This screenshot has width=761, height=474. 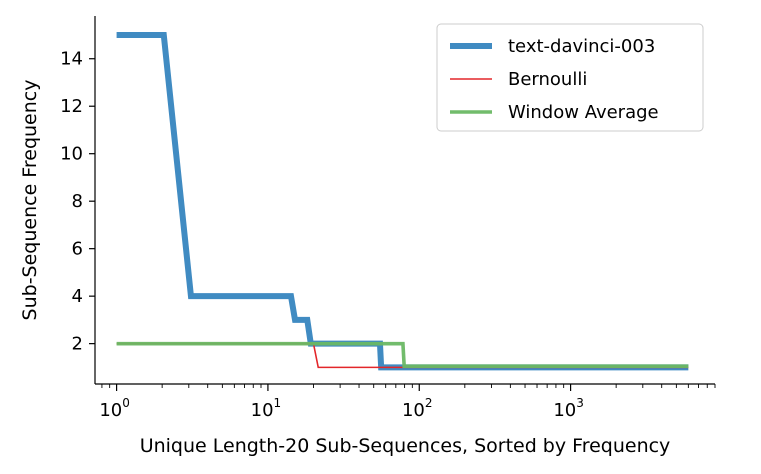 What do you see at coordinates (30, 200) in the screenshot?
I see `y-axis-title: Sub-Sequence Frequency` at bounding box center [30, 200].